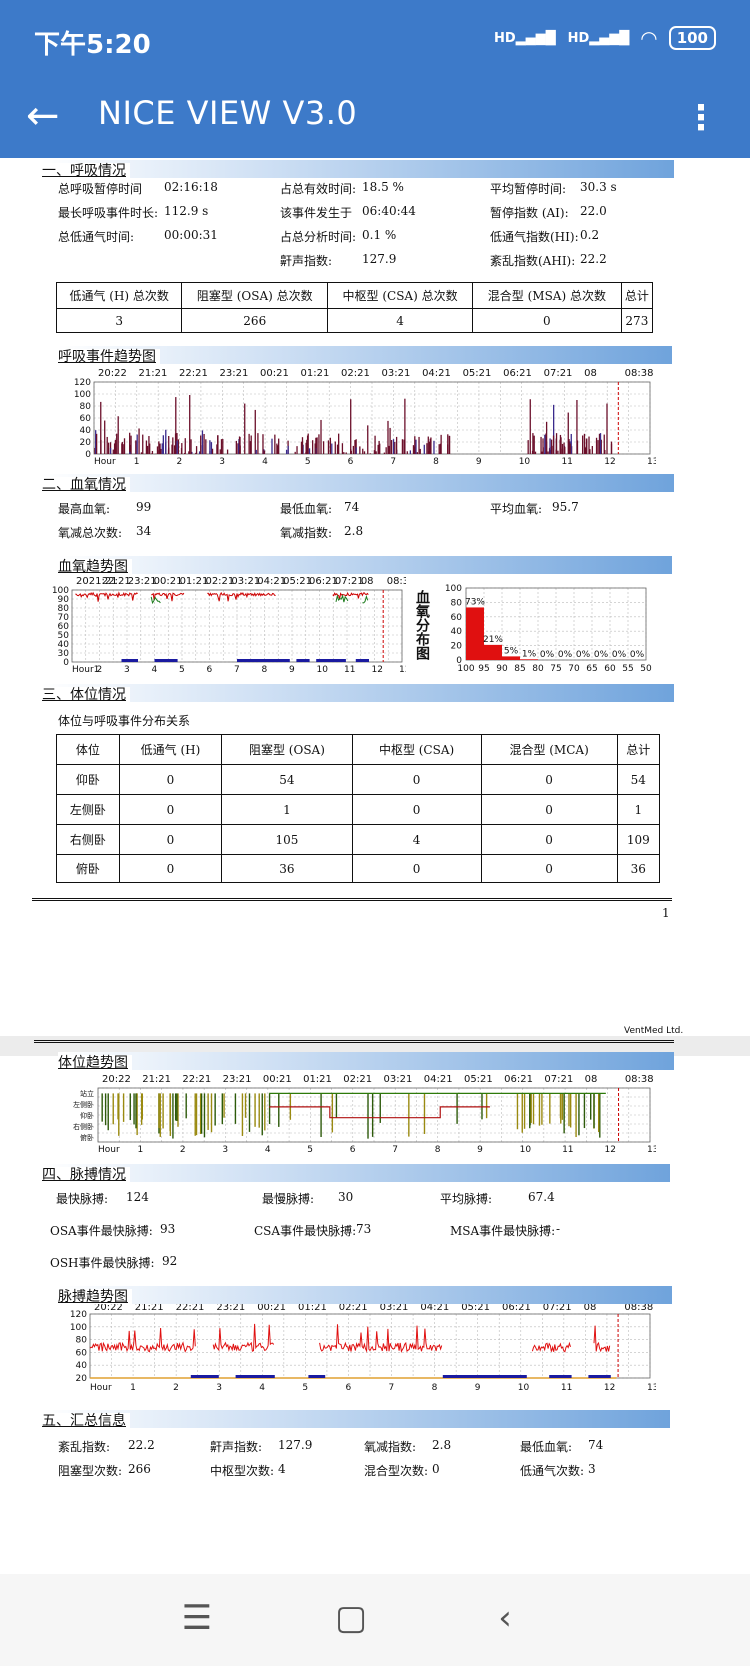 The image size is (750, 1666). Describe the element at coordinates (265, 461) in the screenshot. I see `x-tick-label: 4` at that location.